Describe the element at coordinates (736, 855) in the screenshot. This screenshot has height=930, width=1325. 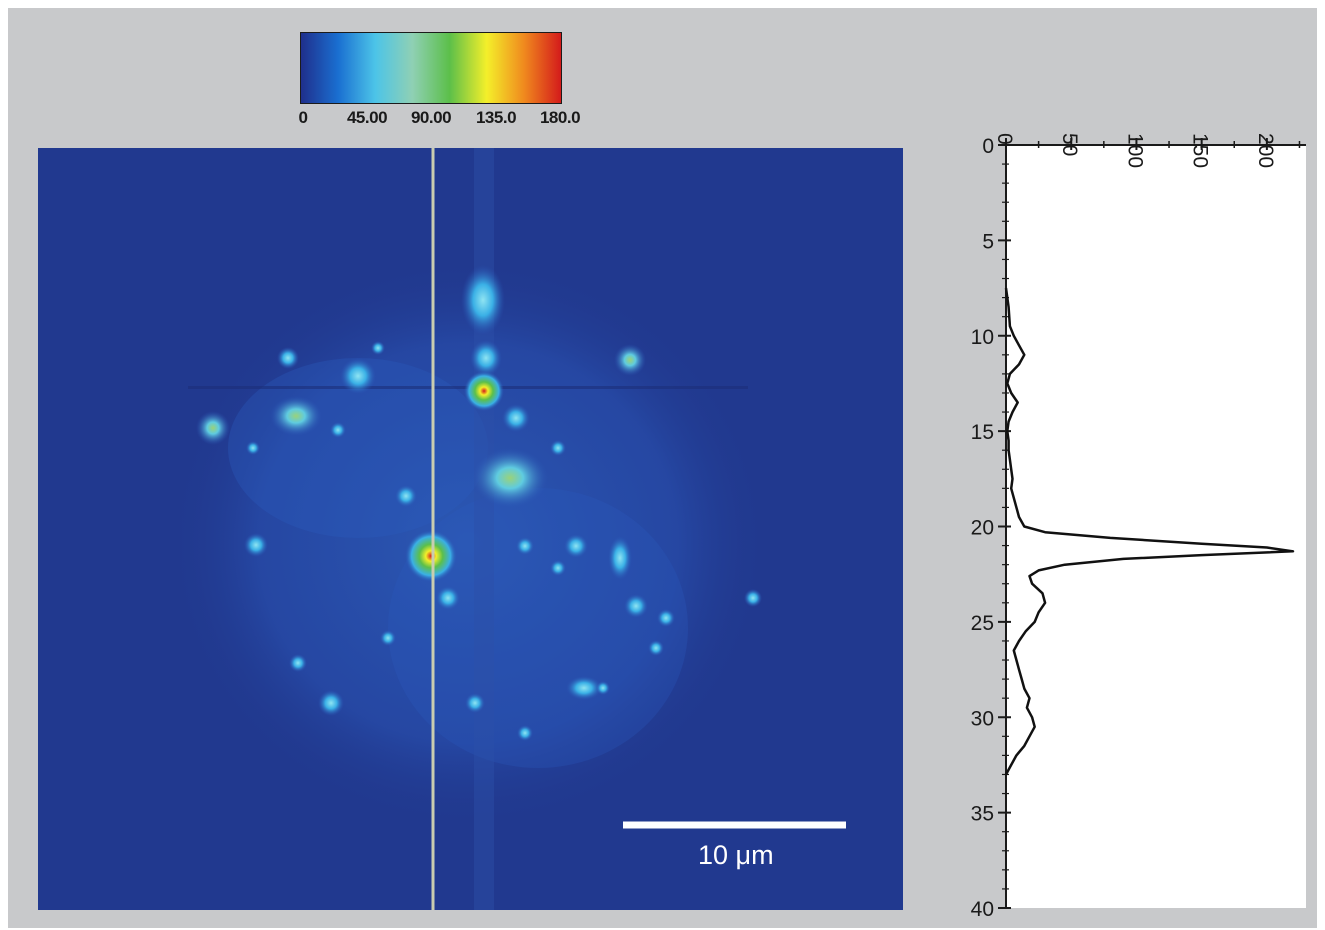
I see `scale-bar-label: 10 μm` at that location.